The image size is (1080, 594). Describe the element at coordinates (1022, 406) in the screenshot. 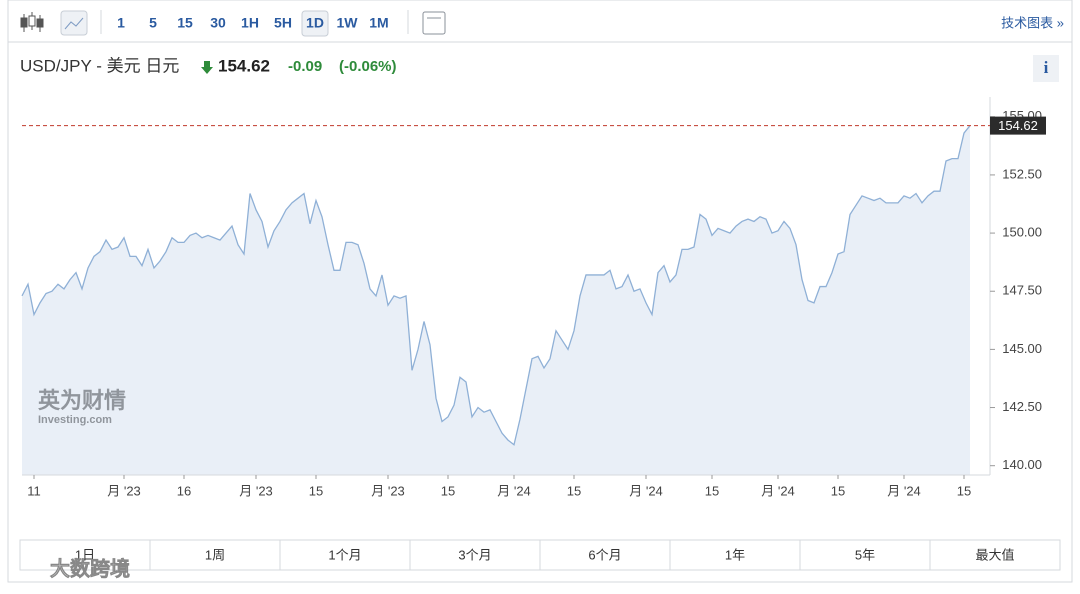

I see `y-tick-label: 142.50` at that location.